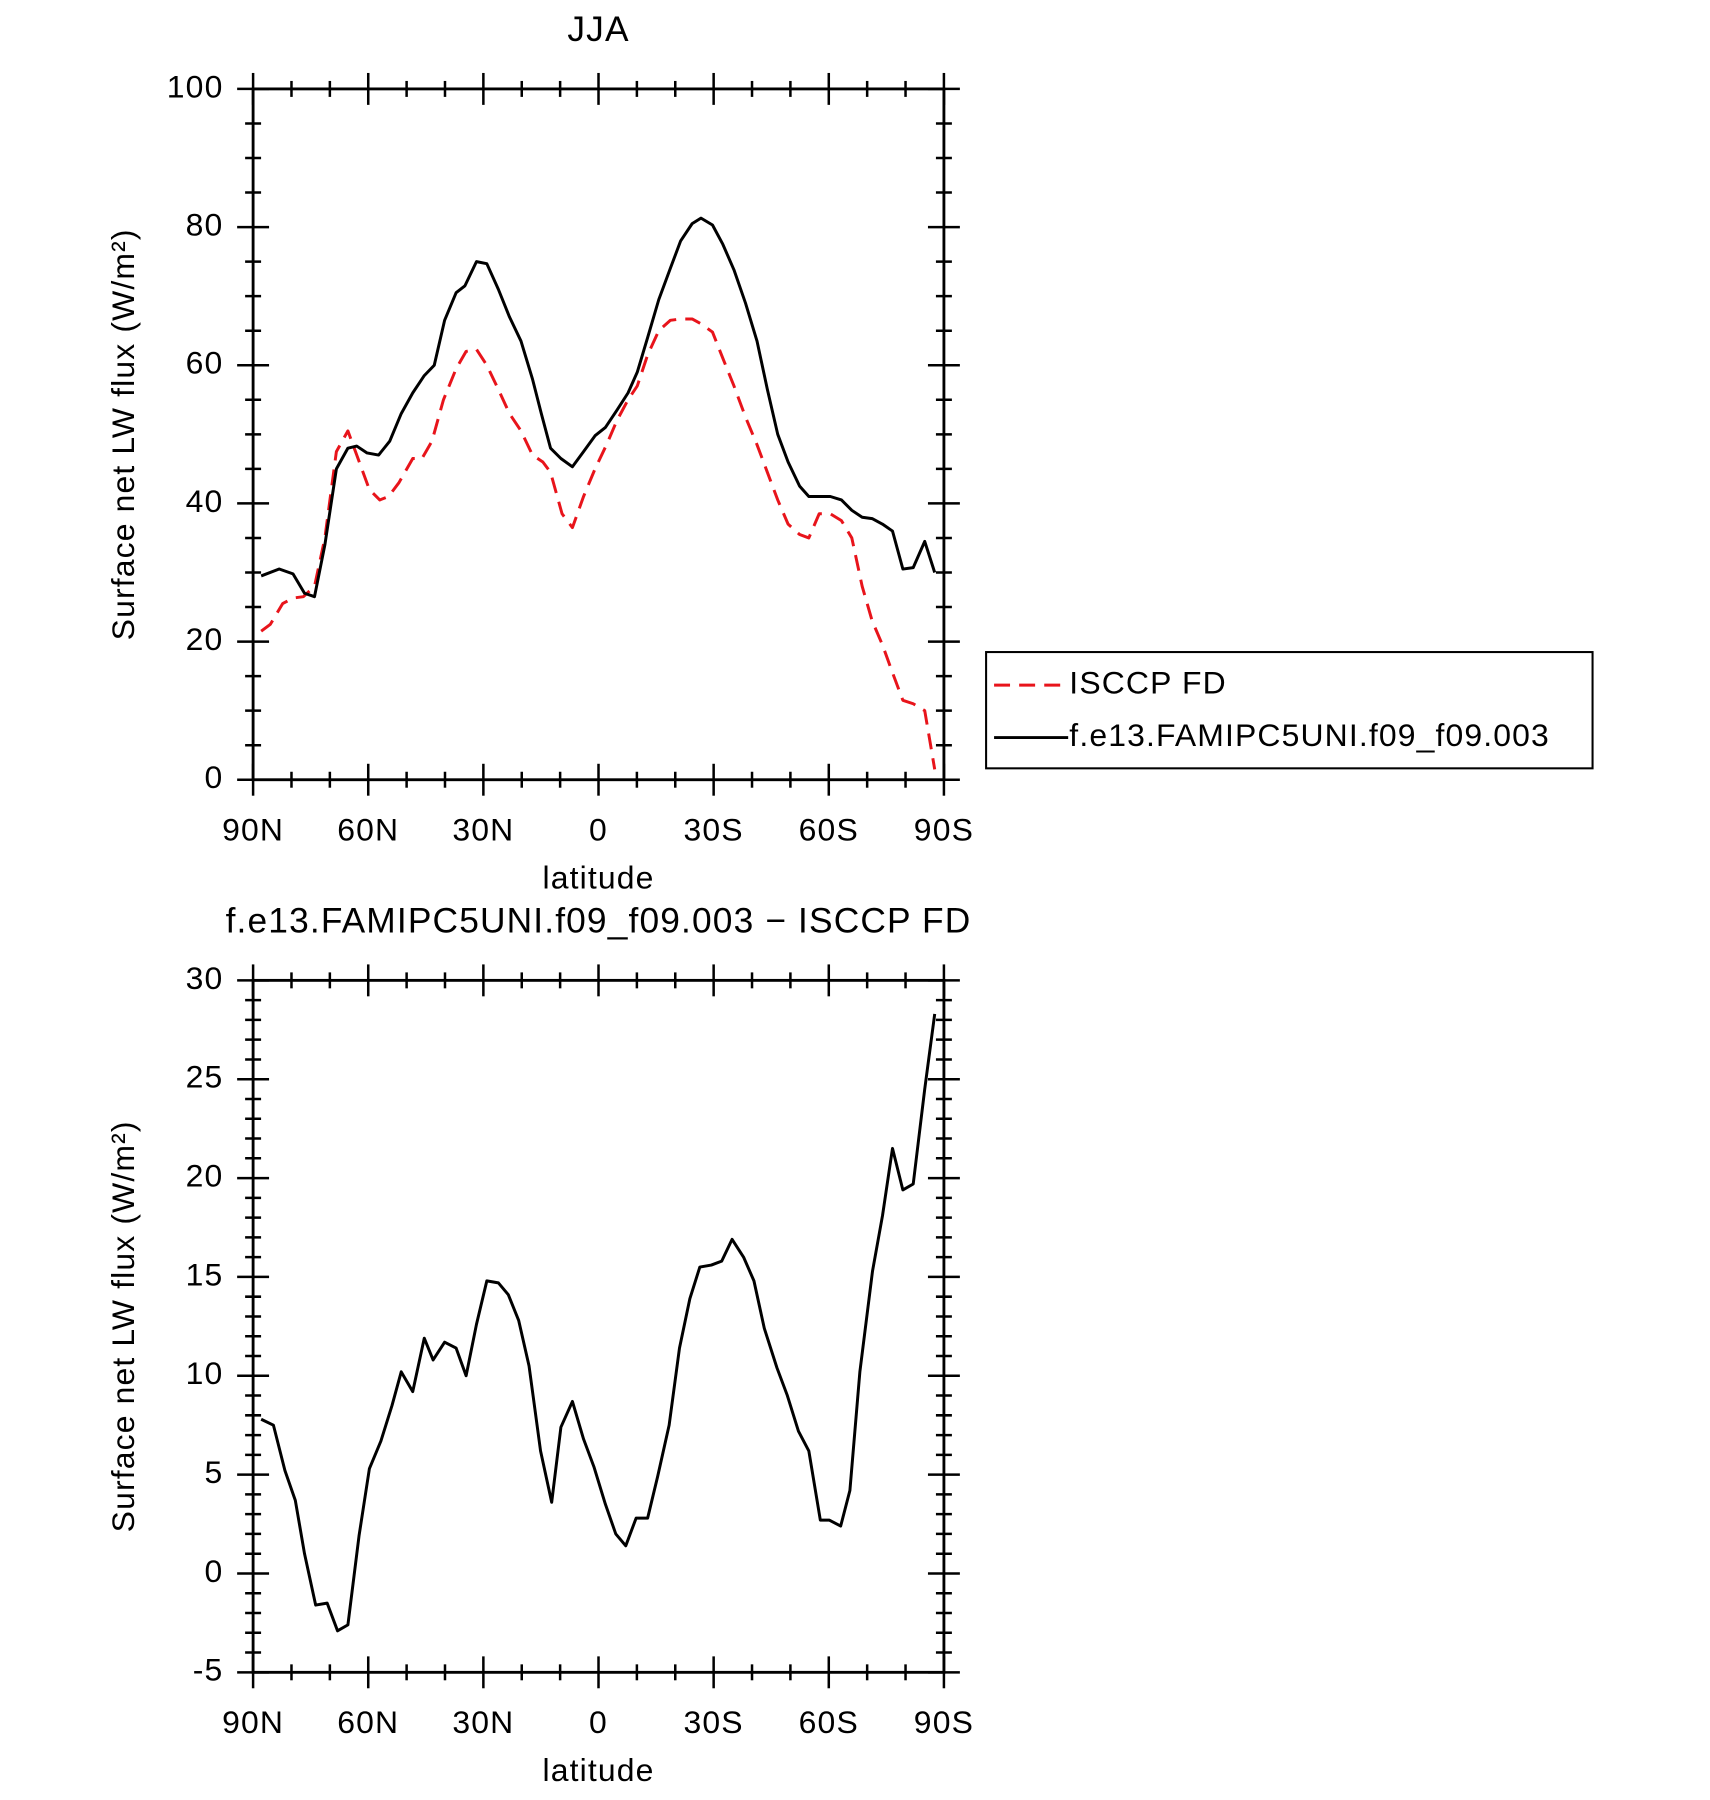 The width and height of the screenshot is (1710, 1800). Describe the element at coordinates (1289, 710) in the screenshot. I see `legend-box` at that location.